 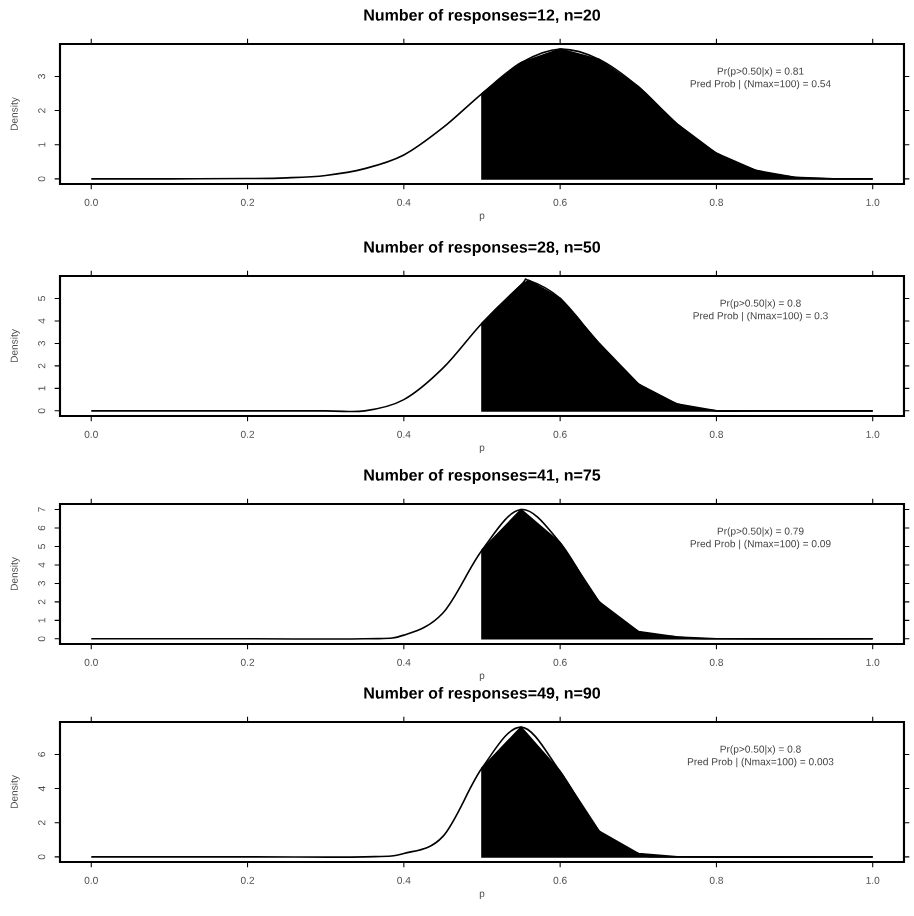 What do you see at coordinates (482, 694) in the screenshot?
I see `chart-title: Number of responses=49, n=90` at bounding box center [482, 694].